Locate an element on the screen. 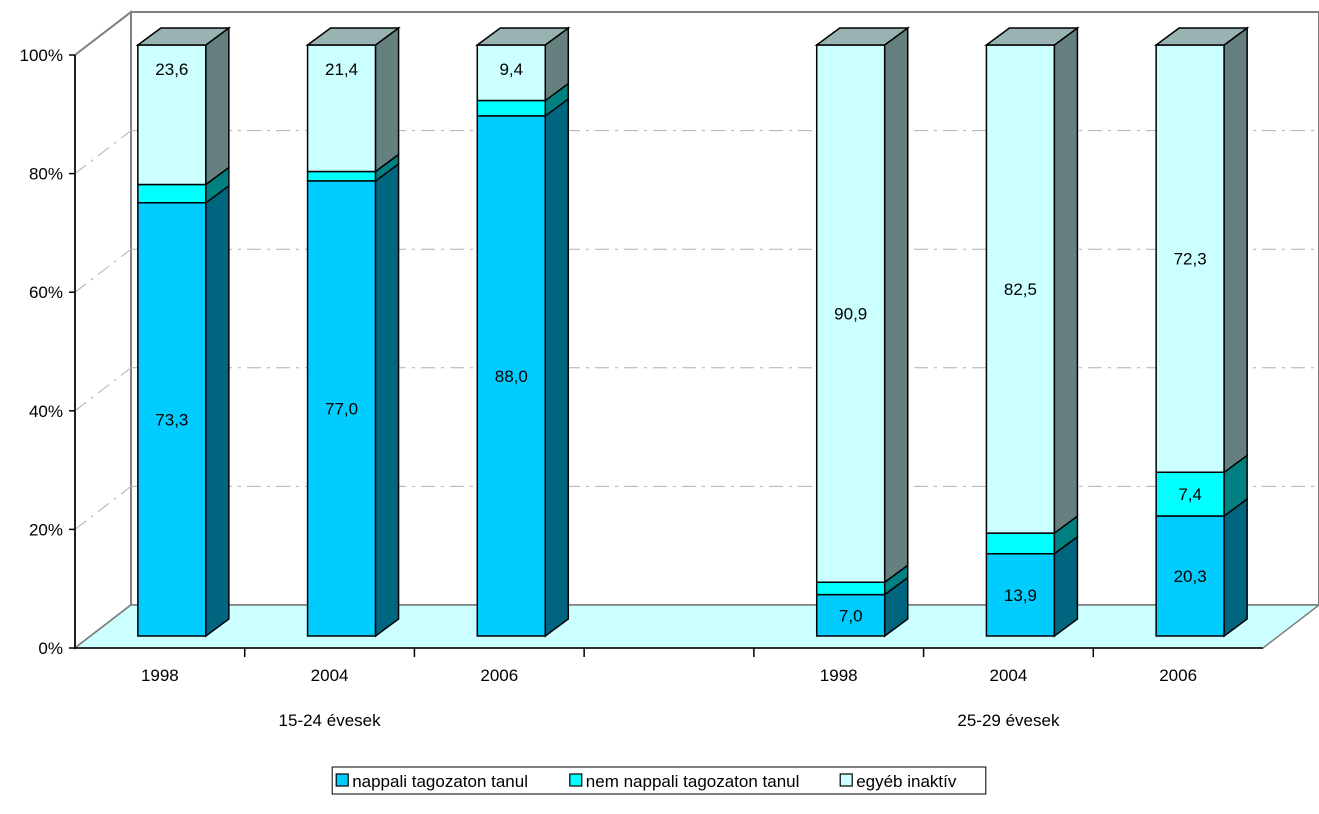  y-tick-label: 20% is located at coordinates (46, 529).